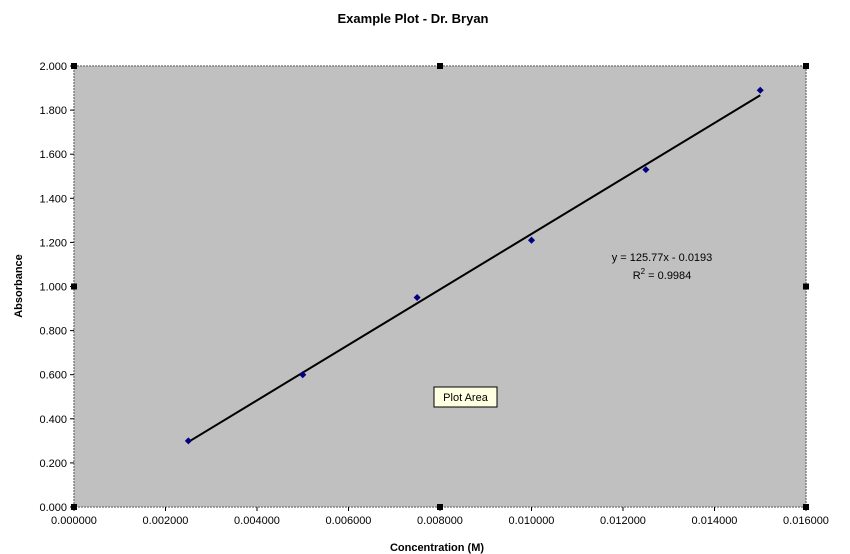 The height and width of the screenshot is (554, 850). What do you see at coordinates (53, 464) in the screenshot?
I see `y-tick-label: 0.200` at bounding box center [53, 464].